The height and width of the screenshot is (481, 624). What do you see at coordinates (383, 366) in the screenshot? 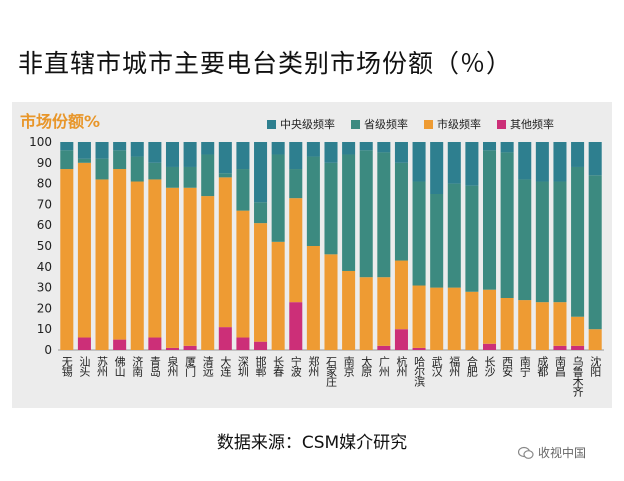
I see `x-tick-label: 广州` at bounding box center [383, 366].